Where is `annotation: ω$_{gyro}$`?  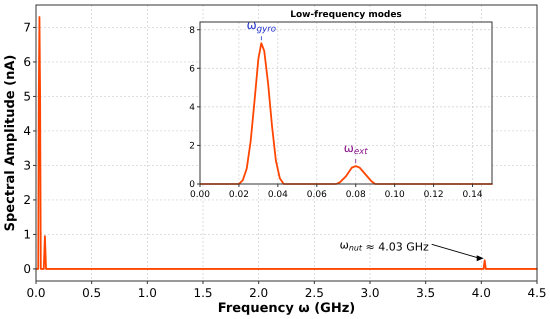 annotation: ω$_{gyro}$ is located at coordinates (261, 26).